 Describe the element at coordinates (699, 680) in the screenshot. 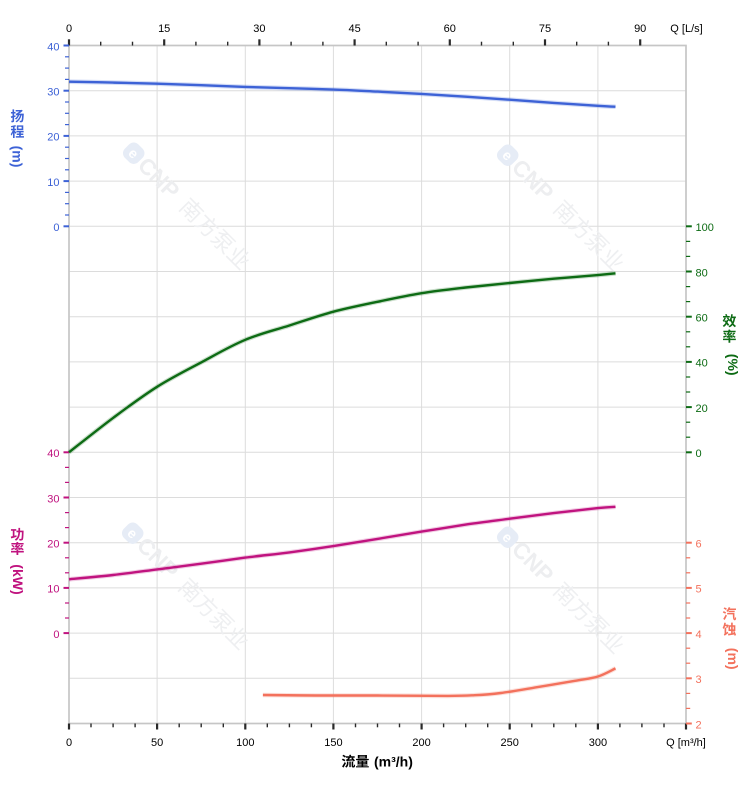

I see `svg-text: 3` at that location.